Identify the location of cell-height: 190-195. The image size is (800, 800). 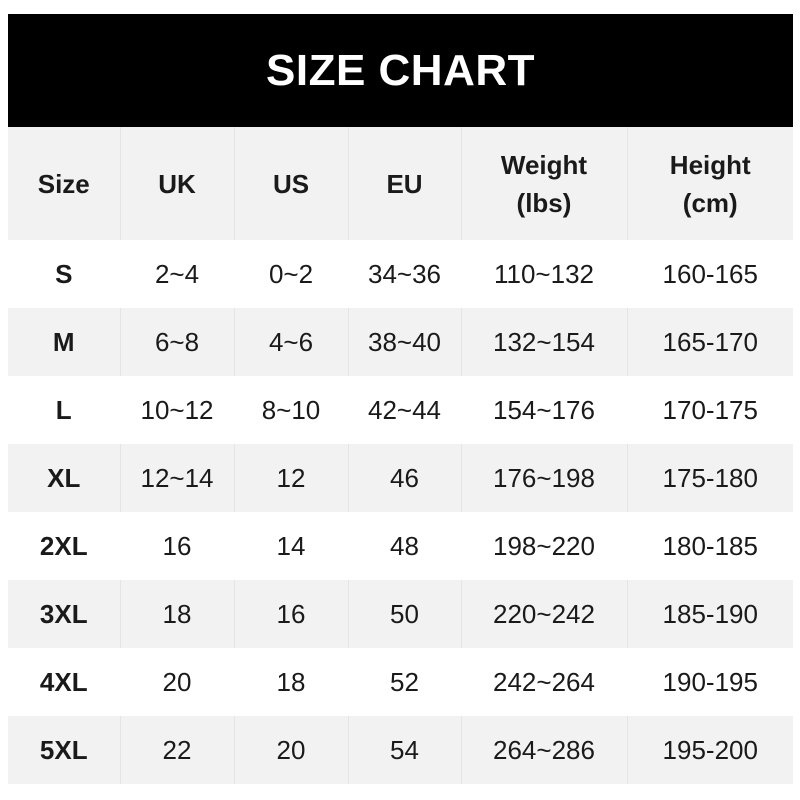
(710, 681).